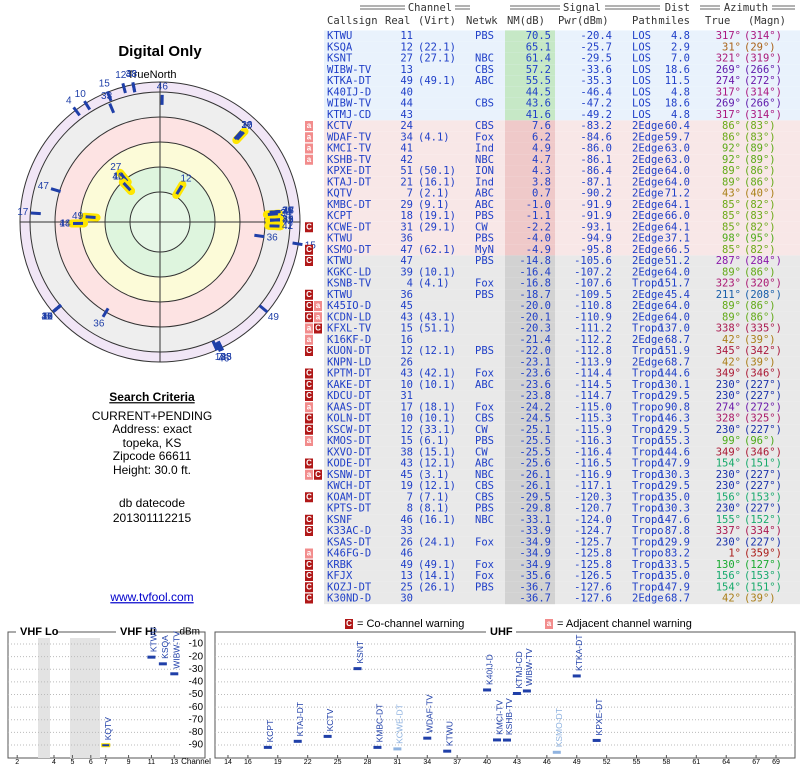 The height and width of the screenshot is (768, 800). What do you see at coordinates (596, 182) in the screenshot?
I see `cell-pwr: -87.1` at bounding box center [596, 182].